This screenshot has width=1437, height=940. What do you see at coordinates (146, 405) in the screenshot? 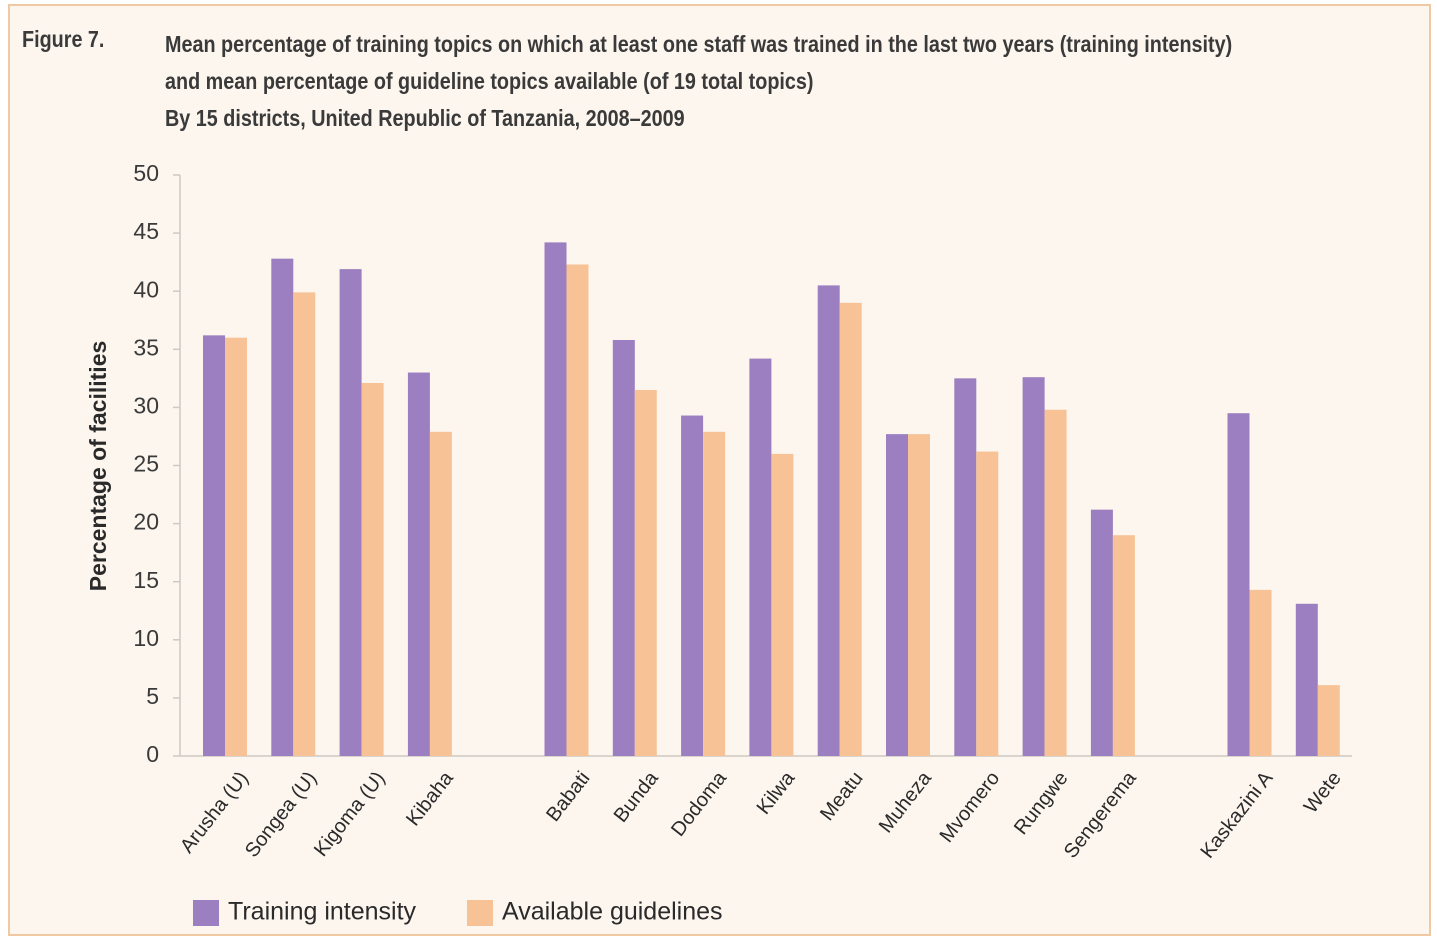
I see `y-tick-label: 30` at bounding box center [146, 405].